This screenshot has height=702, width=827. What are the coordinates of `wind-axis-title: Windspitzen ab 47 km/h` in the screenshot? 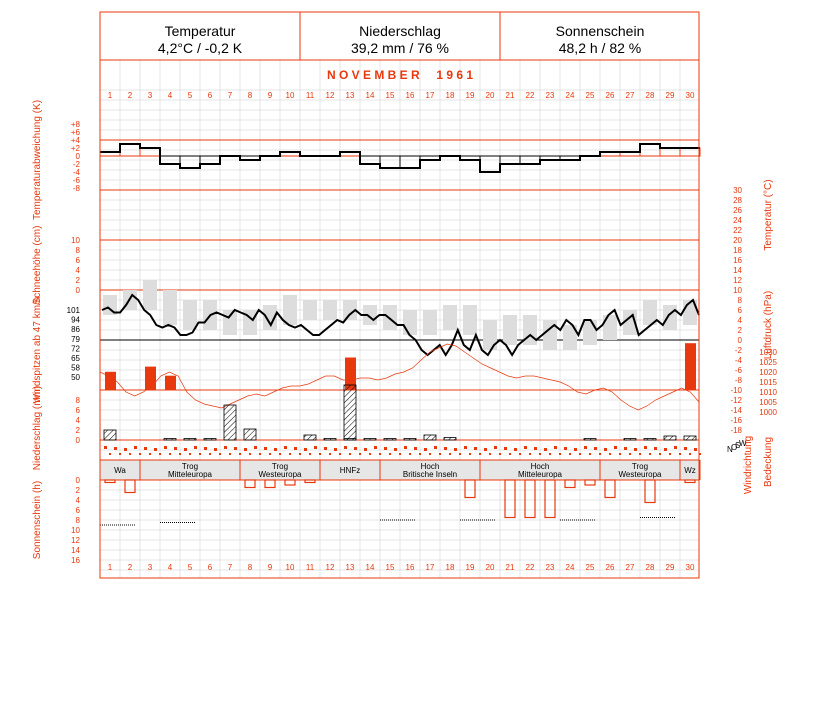 It's located at (37, 350).